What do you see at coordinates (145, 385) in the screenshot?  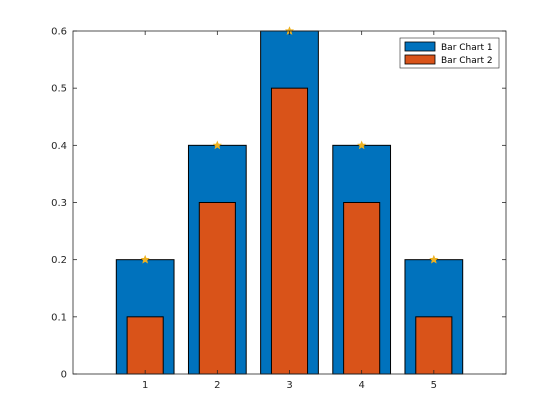 I see `x-tick-label: 1` at bounding box center [145, 385].